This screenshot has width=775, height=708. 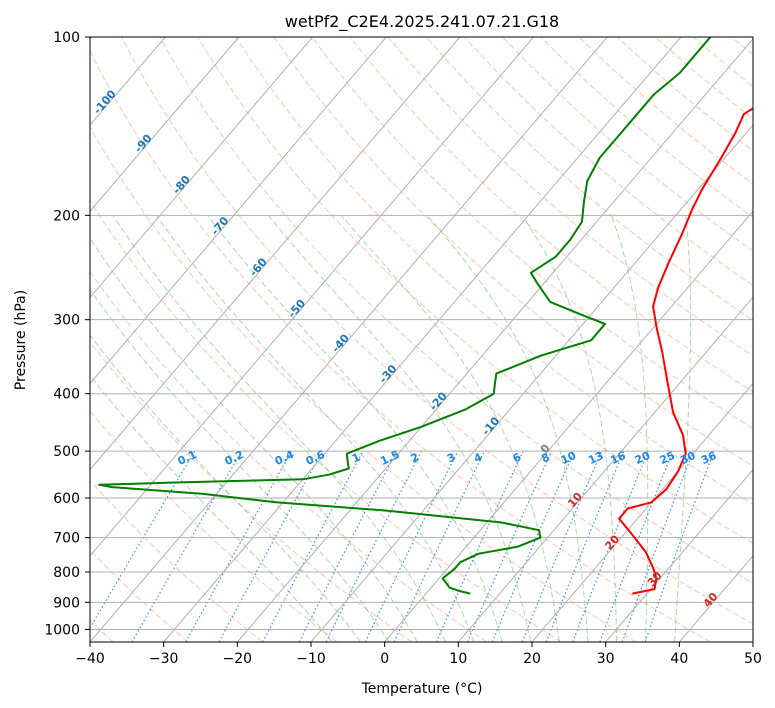 What do you see at coordinates (62, 630) in the screenshot?
I see `y-tick-label: 1000` at bounding box center [62, 630].